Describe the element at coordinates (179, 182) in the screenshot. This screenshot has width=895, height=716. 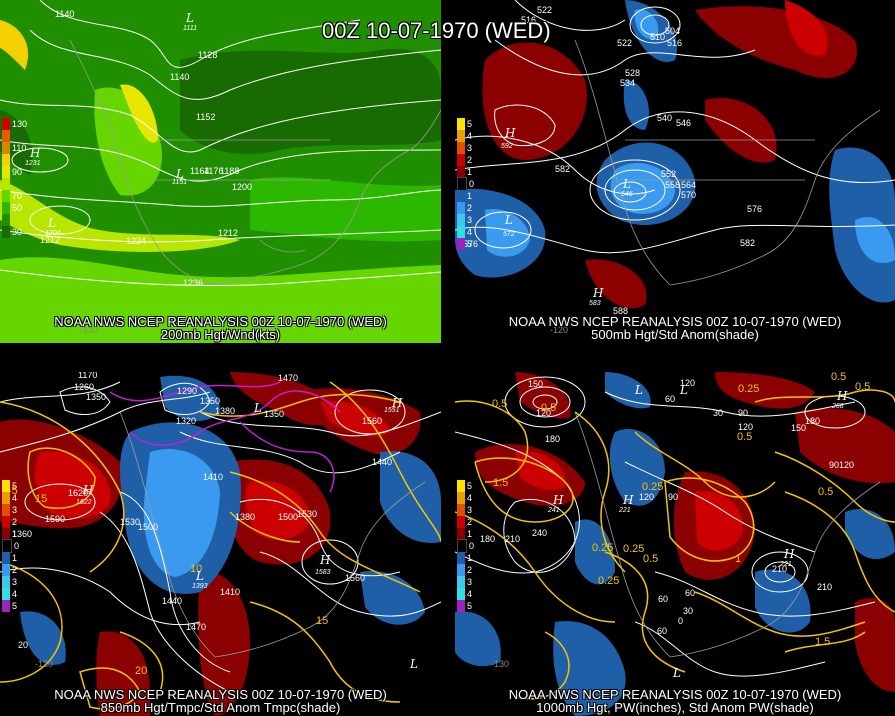
I see `svg-text: 1151` at that location.